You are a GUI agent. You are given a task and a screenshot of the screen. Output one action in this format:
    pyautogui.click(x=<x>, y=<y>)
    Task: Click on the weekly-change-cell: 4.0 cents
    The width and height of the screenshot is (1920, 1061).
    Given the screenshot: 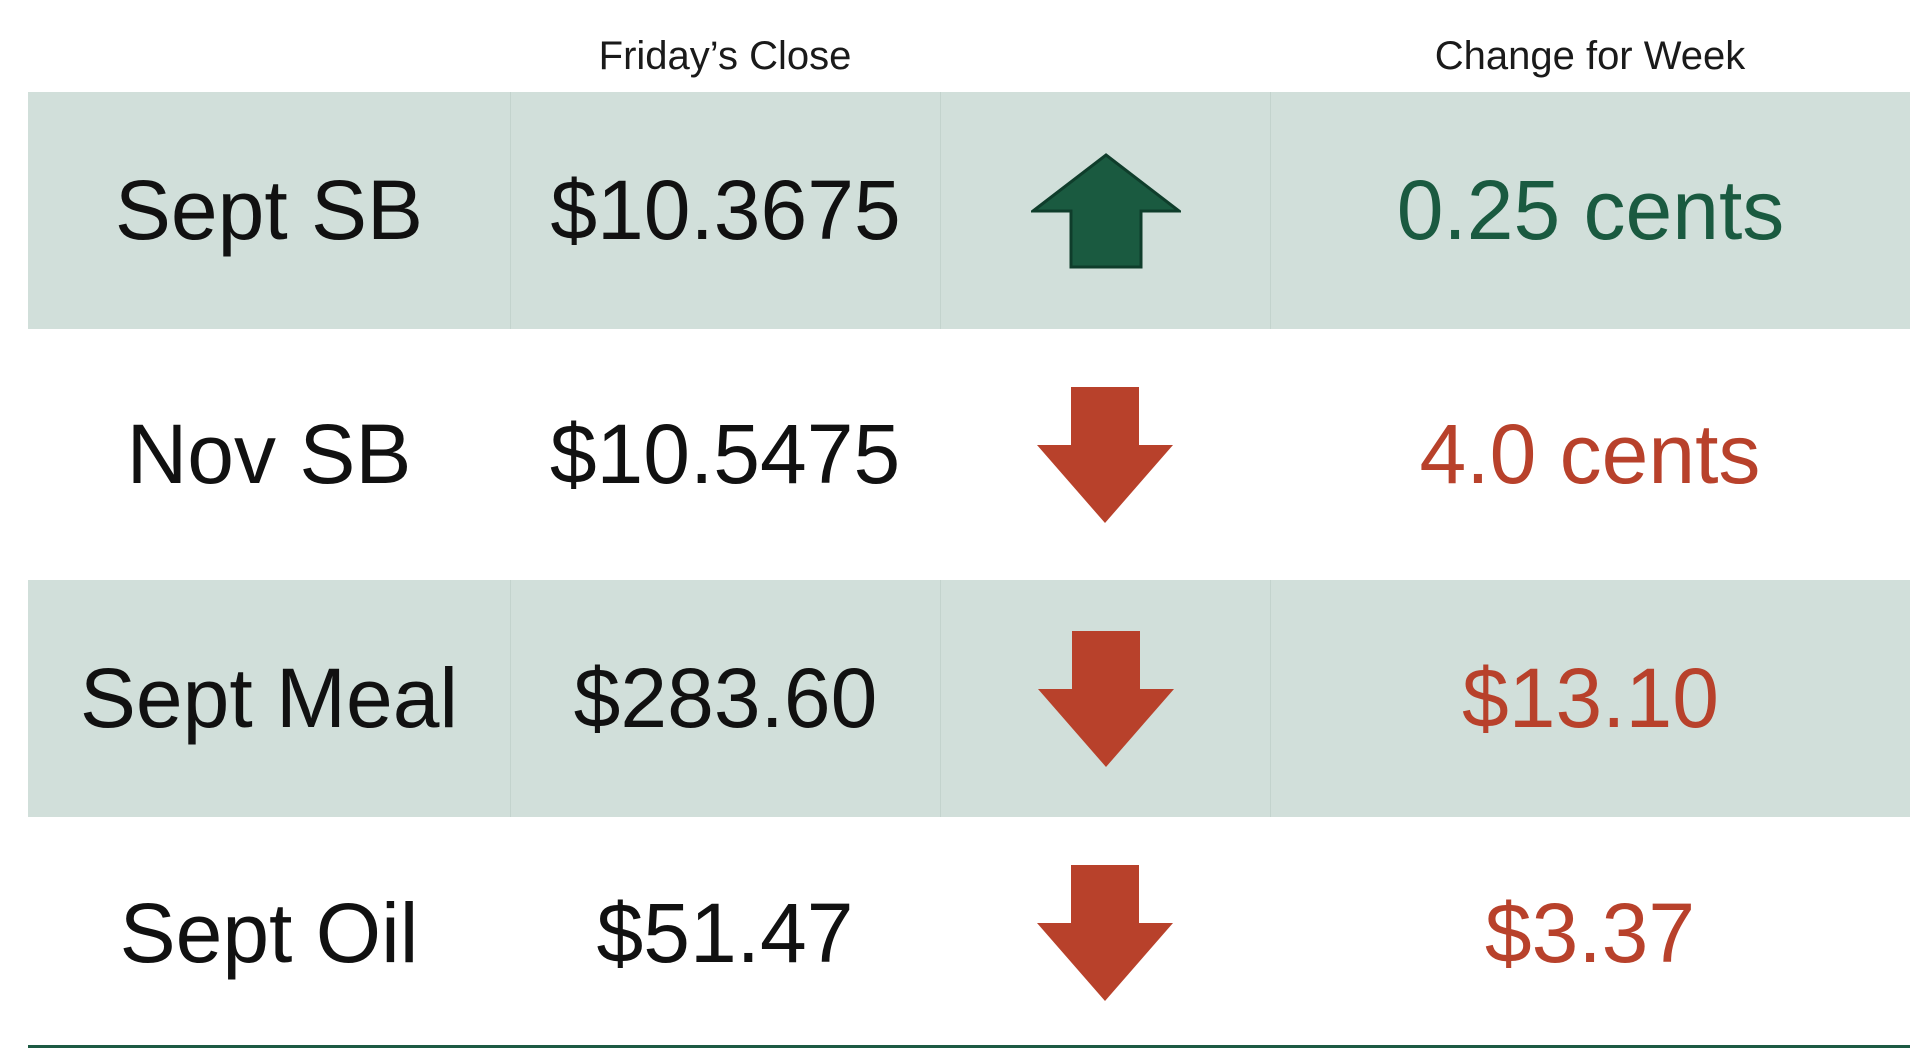 What is the action you would take?
    pyautogui.click(x=1590, y=454)
    